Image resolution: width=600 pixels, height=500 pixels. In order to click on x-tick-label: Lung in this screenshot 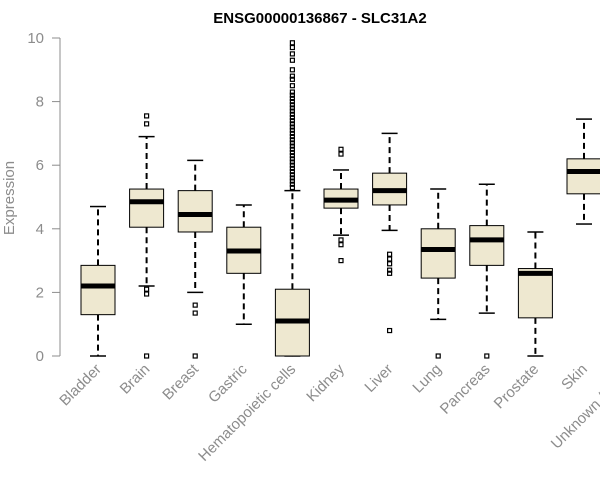, I will do `click(427, 379)`.